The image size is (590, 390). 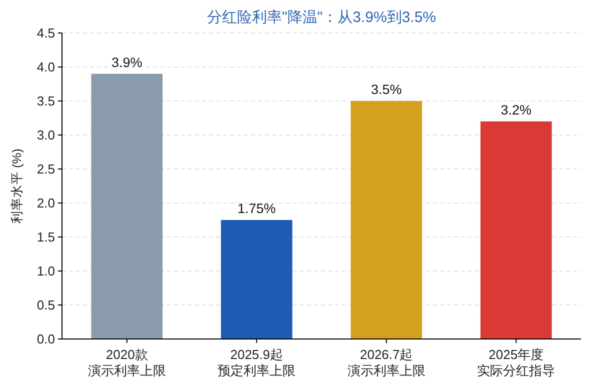 What do you see at coordinates (45, 305) in the screenshot?
I see `y-tick-label: 0.5` at bounding box center [45, 305].